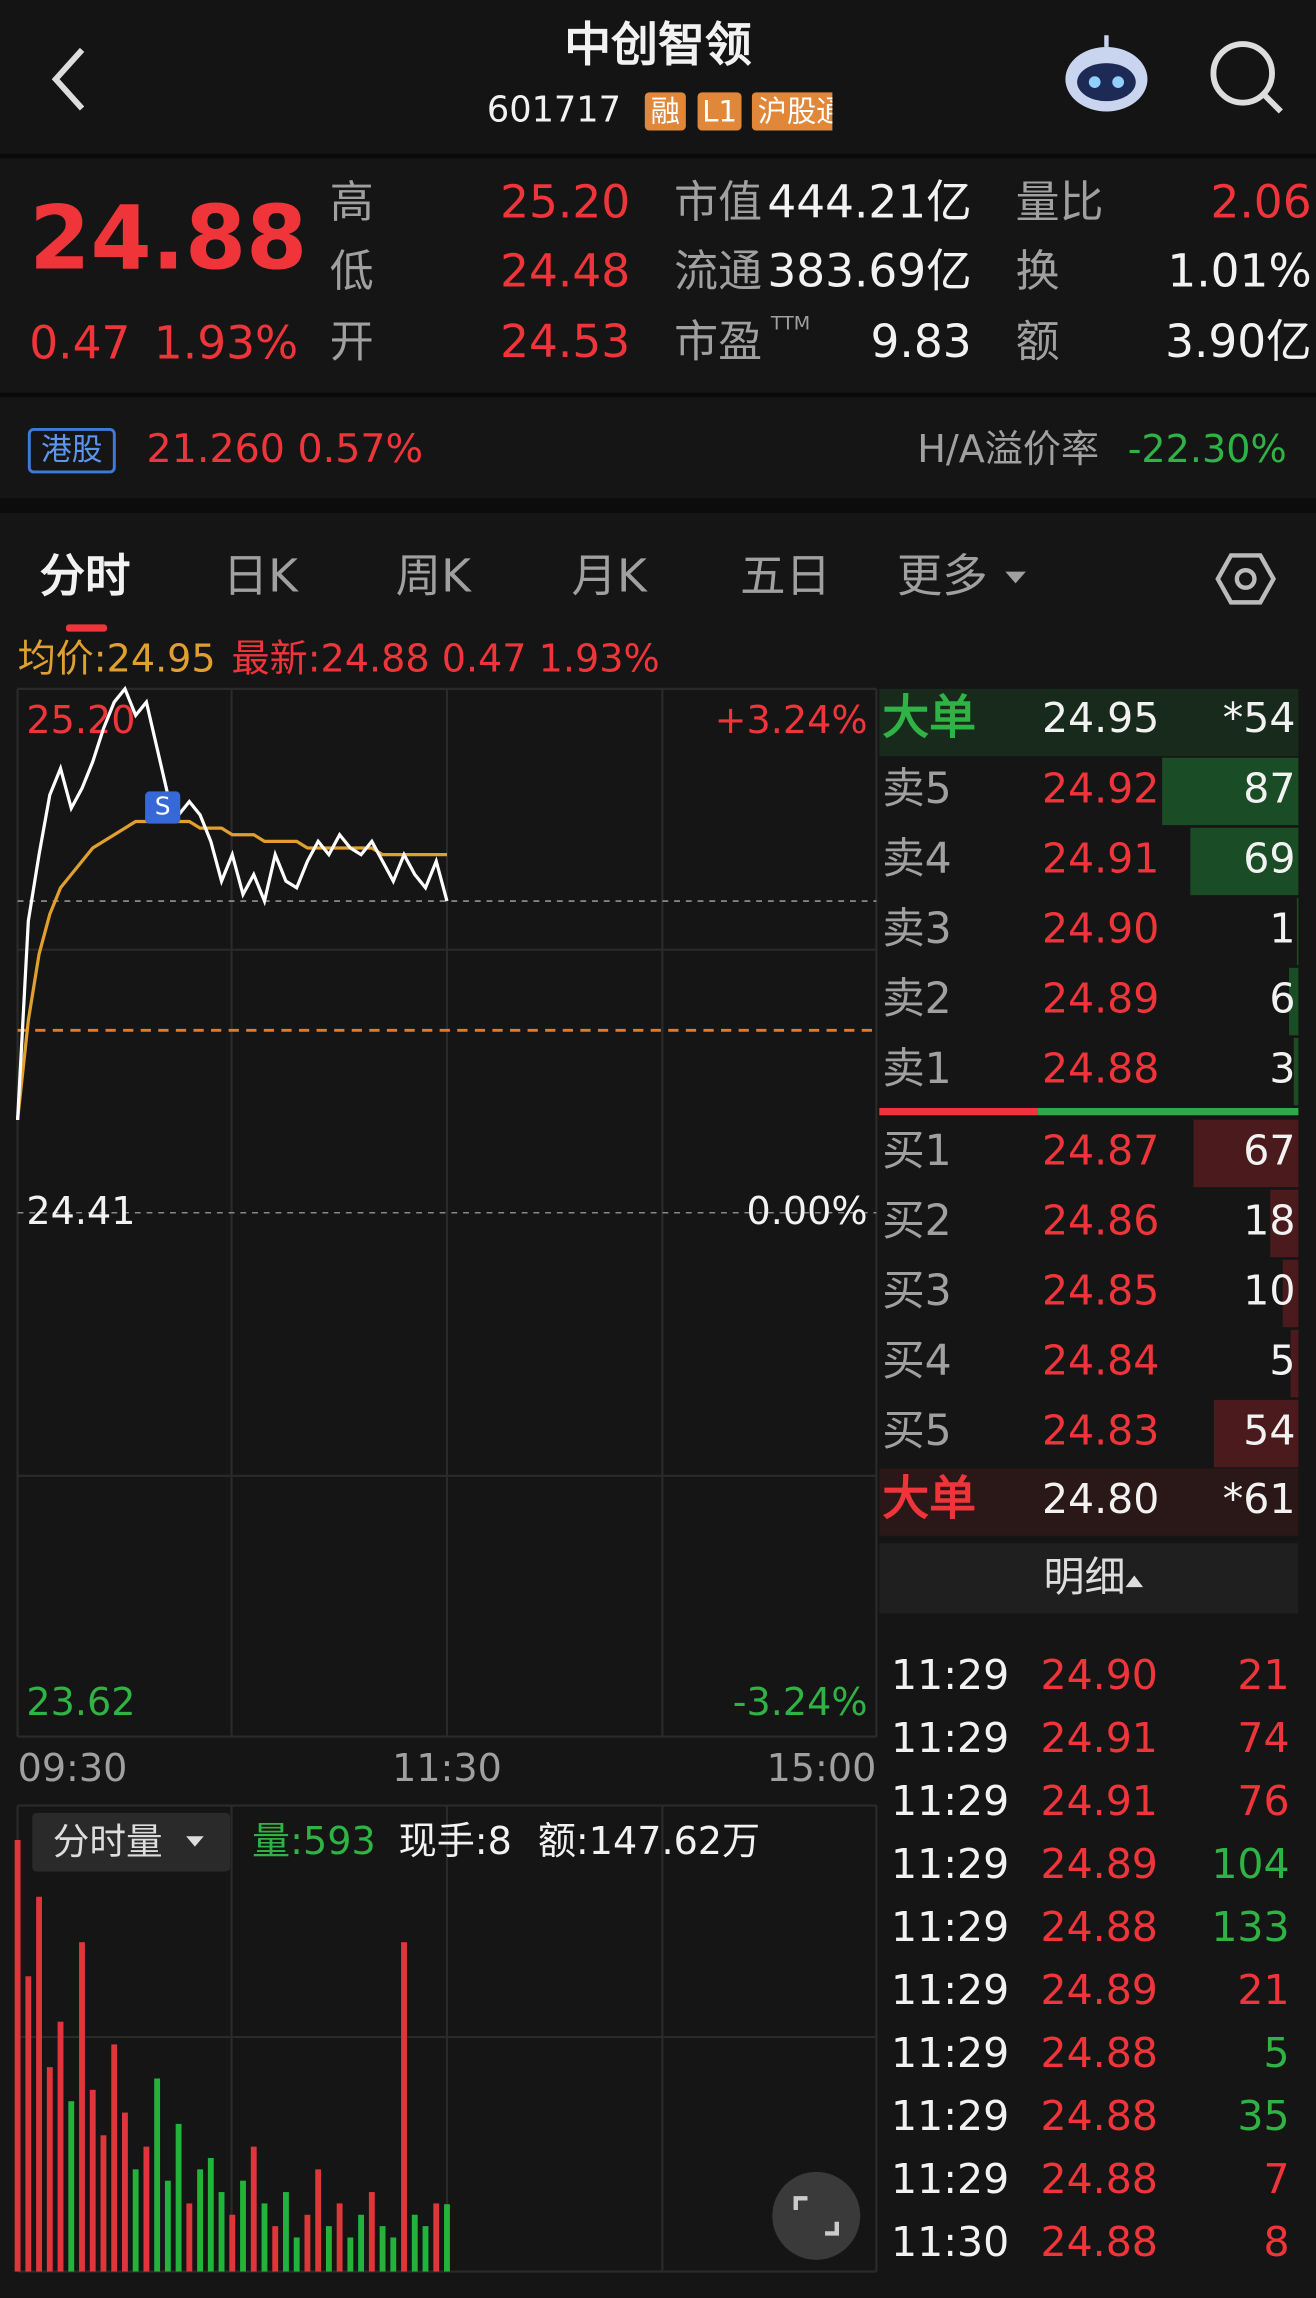  What do you see at coordinates (822, 1768) in the screenshot?
I see `time-label: 15:00` at bounding box center [822, 1768].